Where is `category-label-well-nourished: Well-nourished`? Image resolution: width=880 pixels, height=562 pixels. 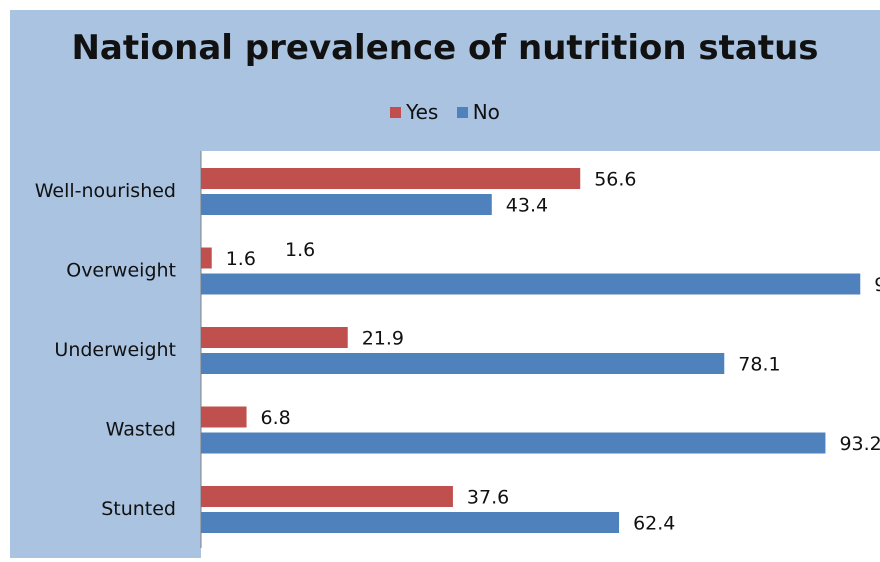 category-label-well-nourished: Well-nourished is located at coordinates (105, 191).